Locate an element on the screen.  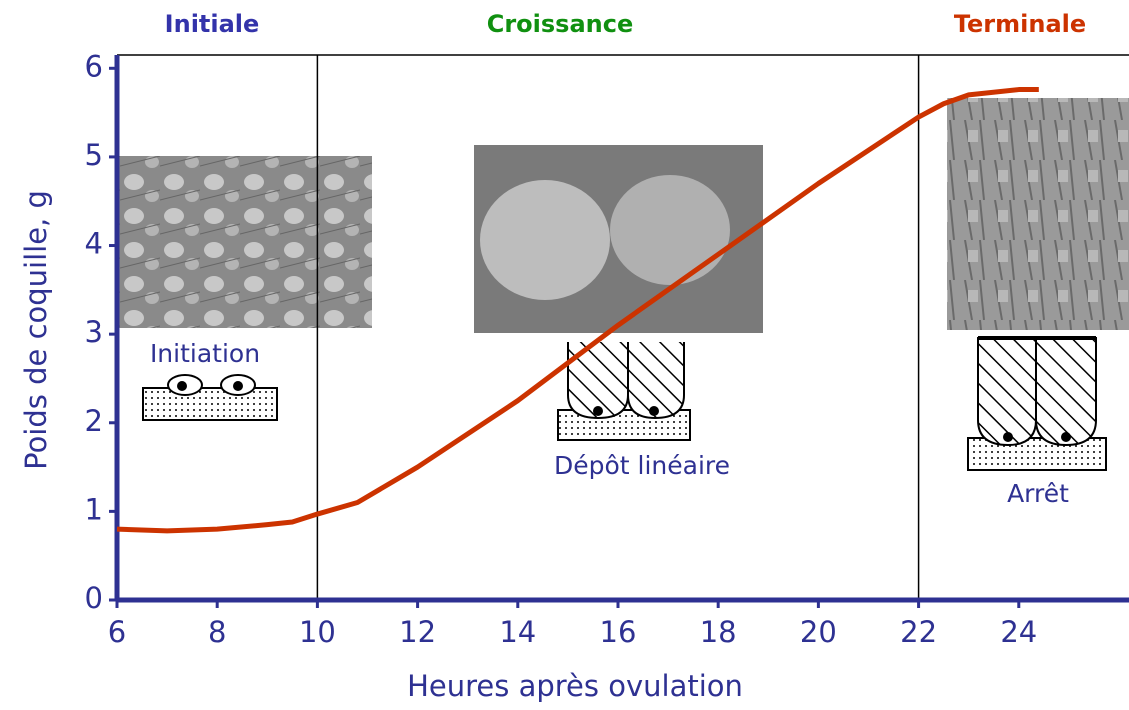
y-tick-label: 3 is located at coordinates (94, 332).